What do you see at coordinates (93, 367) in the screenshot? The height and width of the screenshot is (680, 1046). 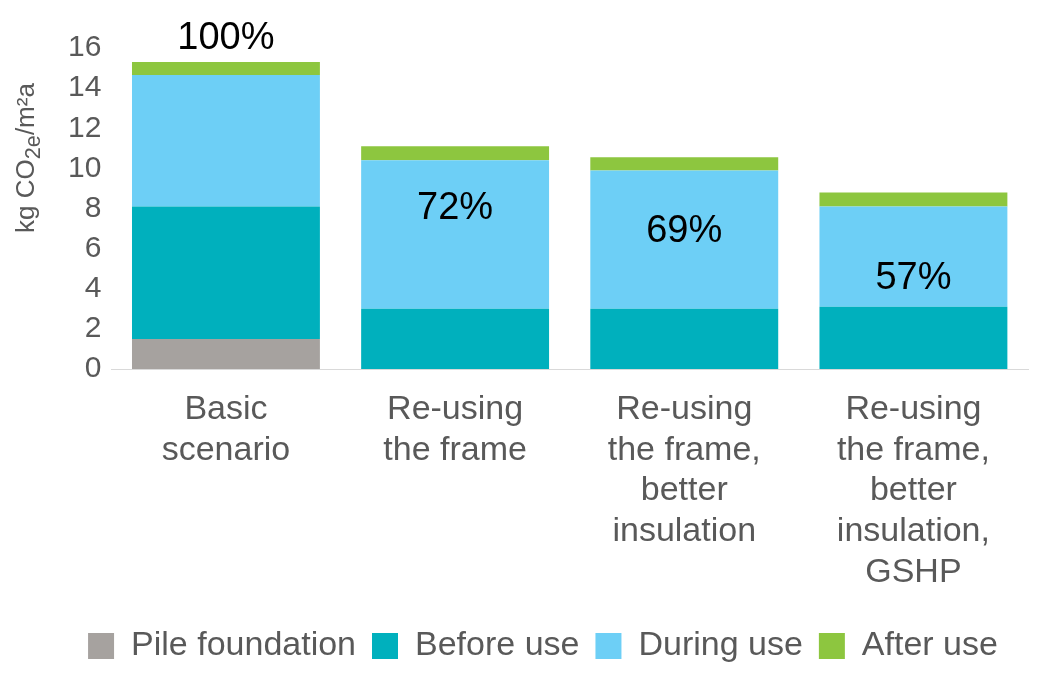 I see `y-tick-label: 0` at bounding box center [93, 367].